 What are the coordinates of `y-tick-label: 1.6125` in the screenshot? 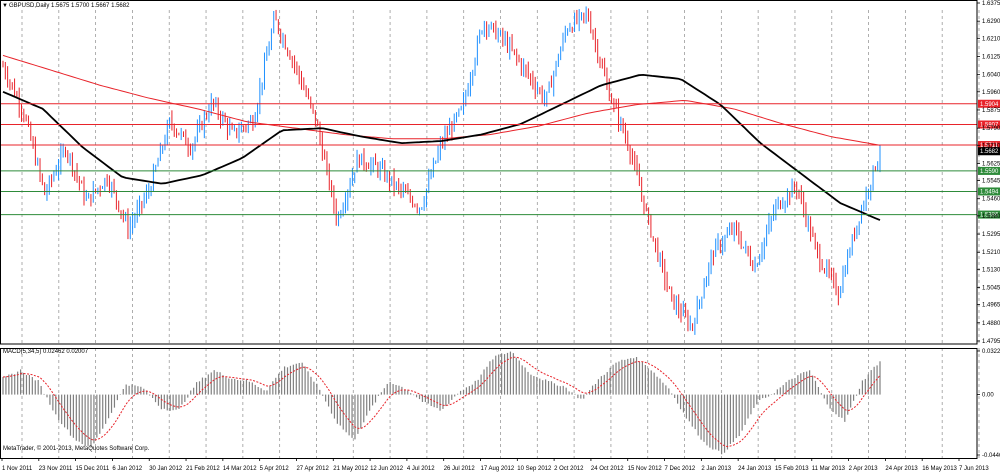 It's located at (991, 57).